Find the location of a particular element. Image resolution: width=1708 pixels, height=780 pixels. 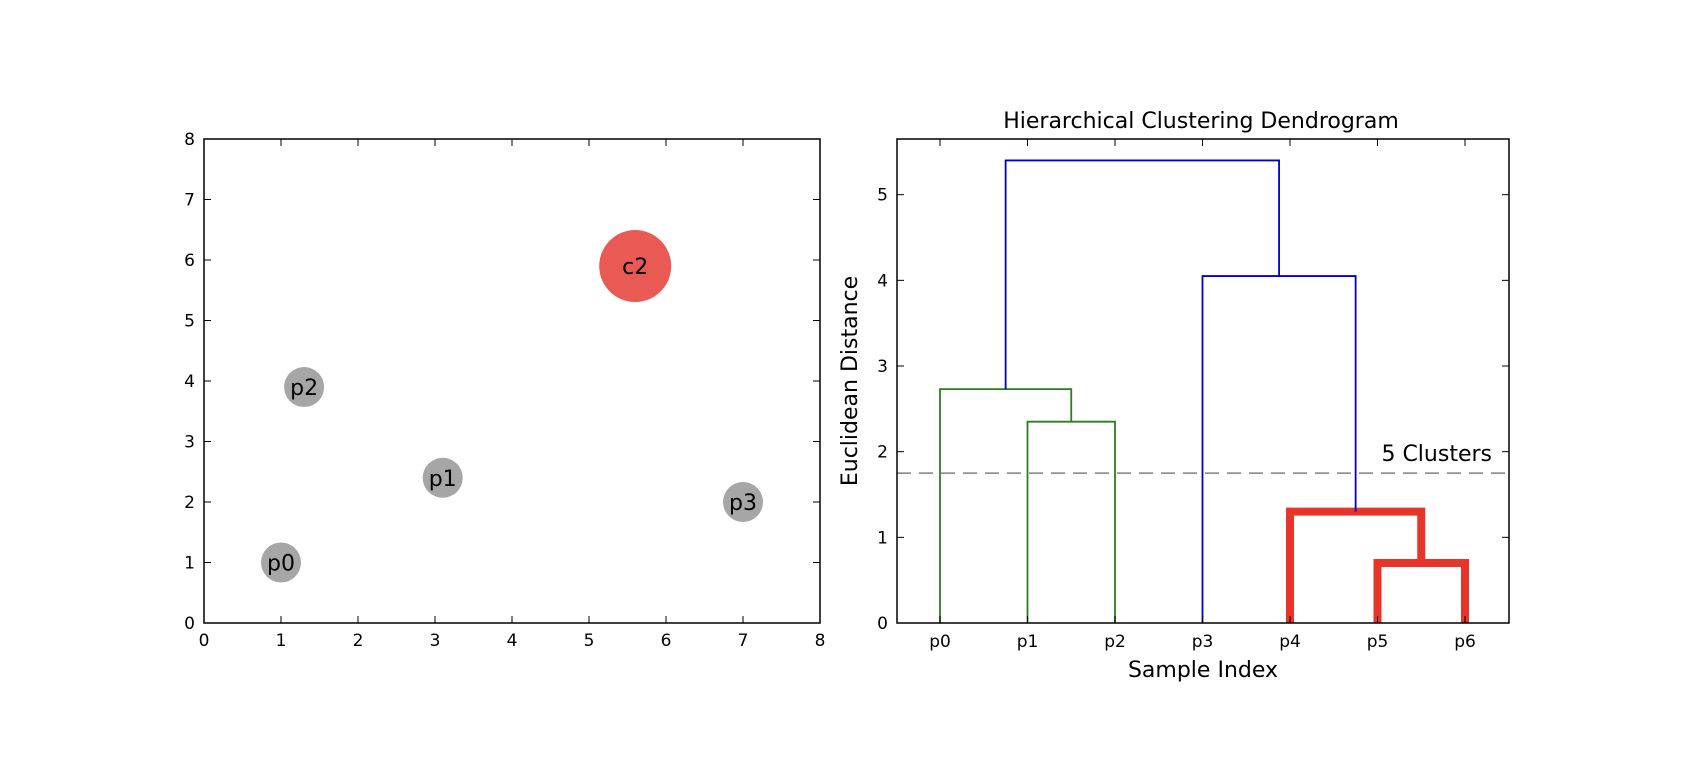

scatter-point-label-p0: p0 is located at coordinates (281, 564).